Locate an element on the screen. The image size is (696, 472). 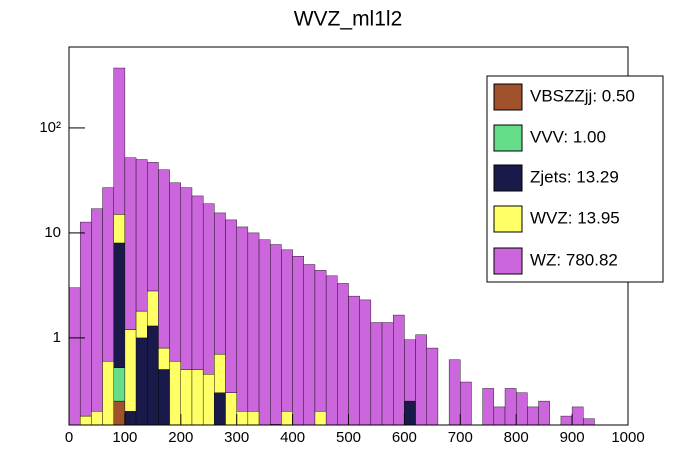
x-tick-label: 500 is located at coordinates (348, 437).